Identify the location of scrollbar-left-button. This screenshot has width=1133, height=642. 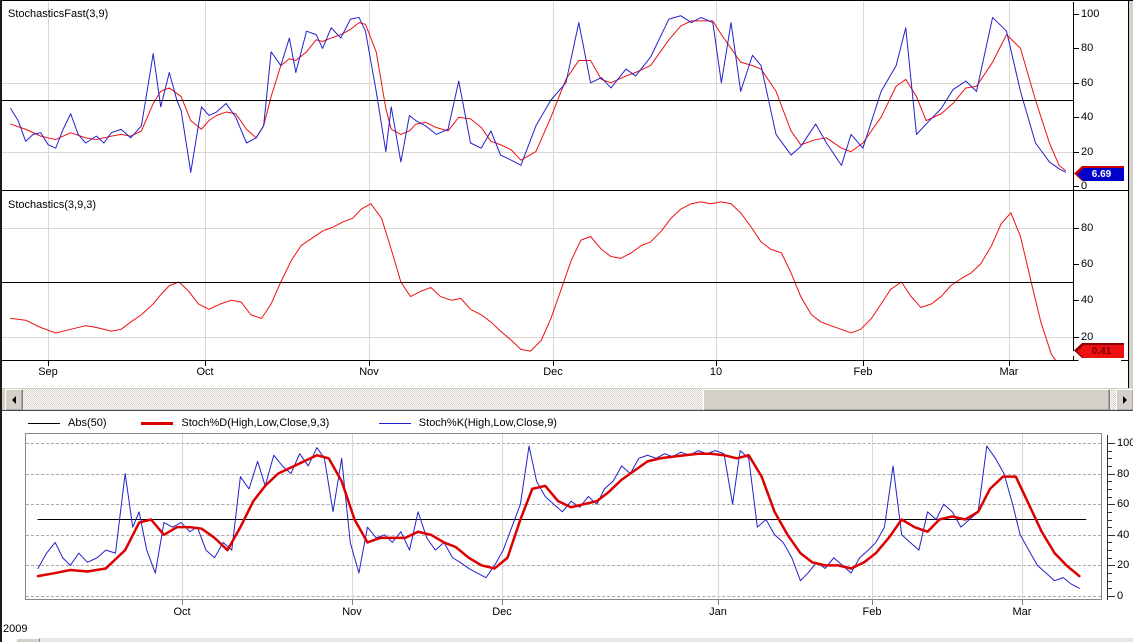
(14, 400).